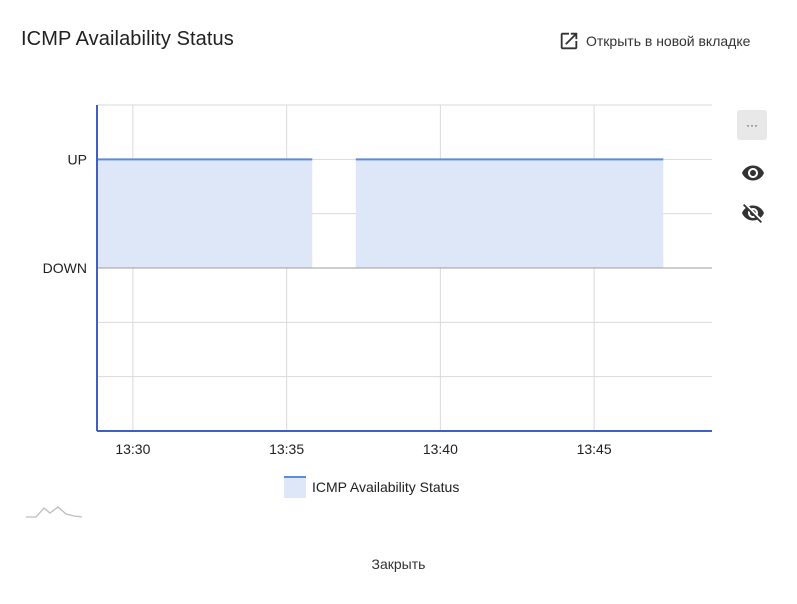 Image resolution: width=797 pixels, height=604 pixels. Describe the element at coordinates (594, 449) in the screenshot. I see `x-tick-label: 13:45` at that location.